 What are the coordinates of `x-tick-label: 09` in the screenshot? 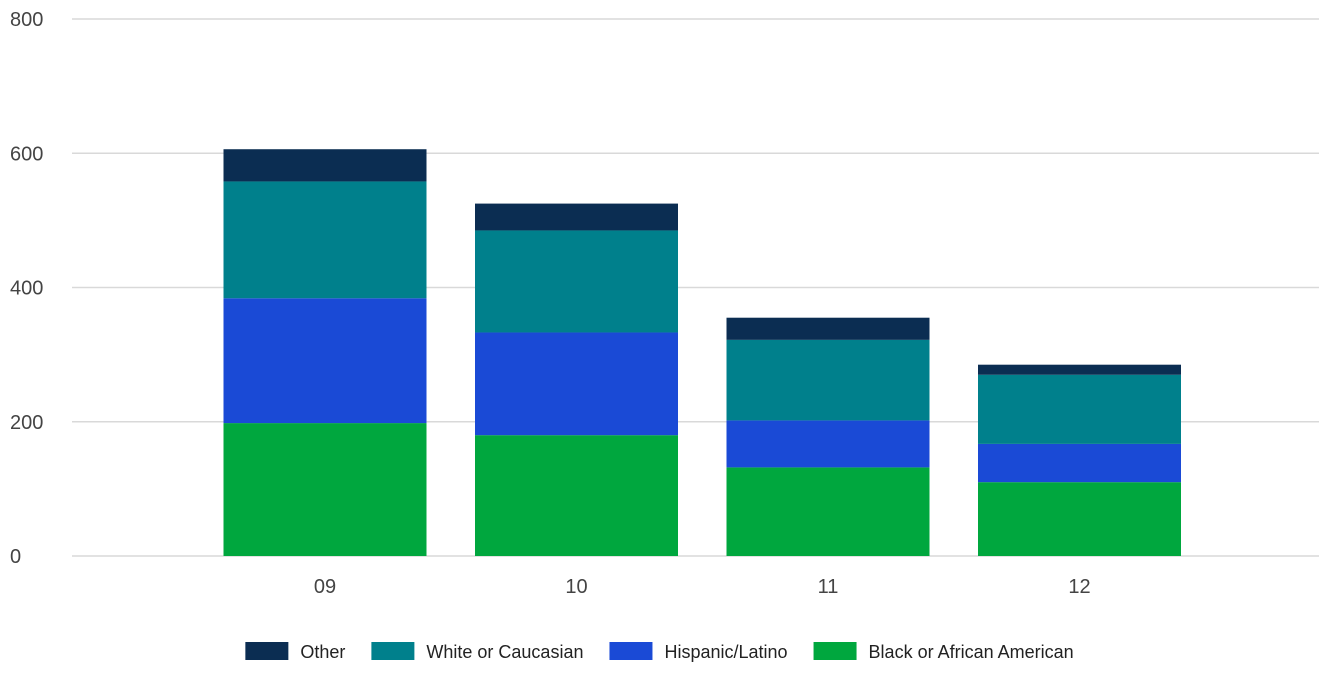 It's located at (325, 587).